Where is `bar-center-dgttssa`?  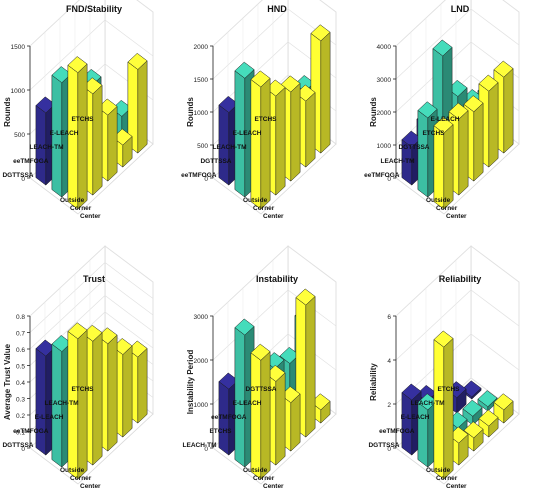
bar-center-dgttssa is located at coordinates (77, 401).